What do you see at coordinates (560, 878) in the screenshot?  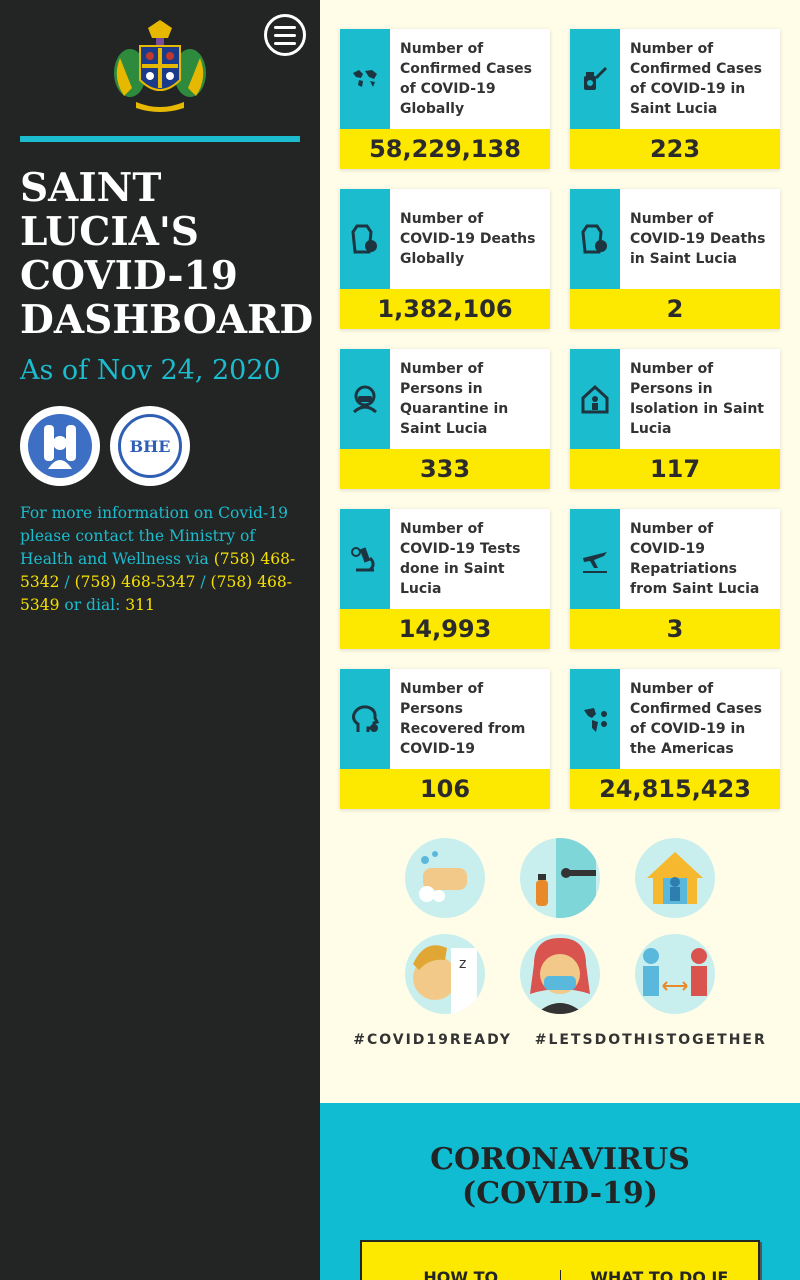 I see `door-disinfect-icon` at bounding box center [560, 878].